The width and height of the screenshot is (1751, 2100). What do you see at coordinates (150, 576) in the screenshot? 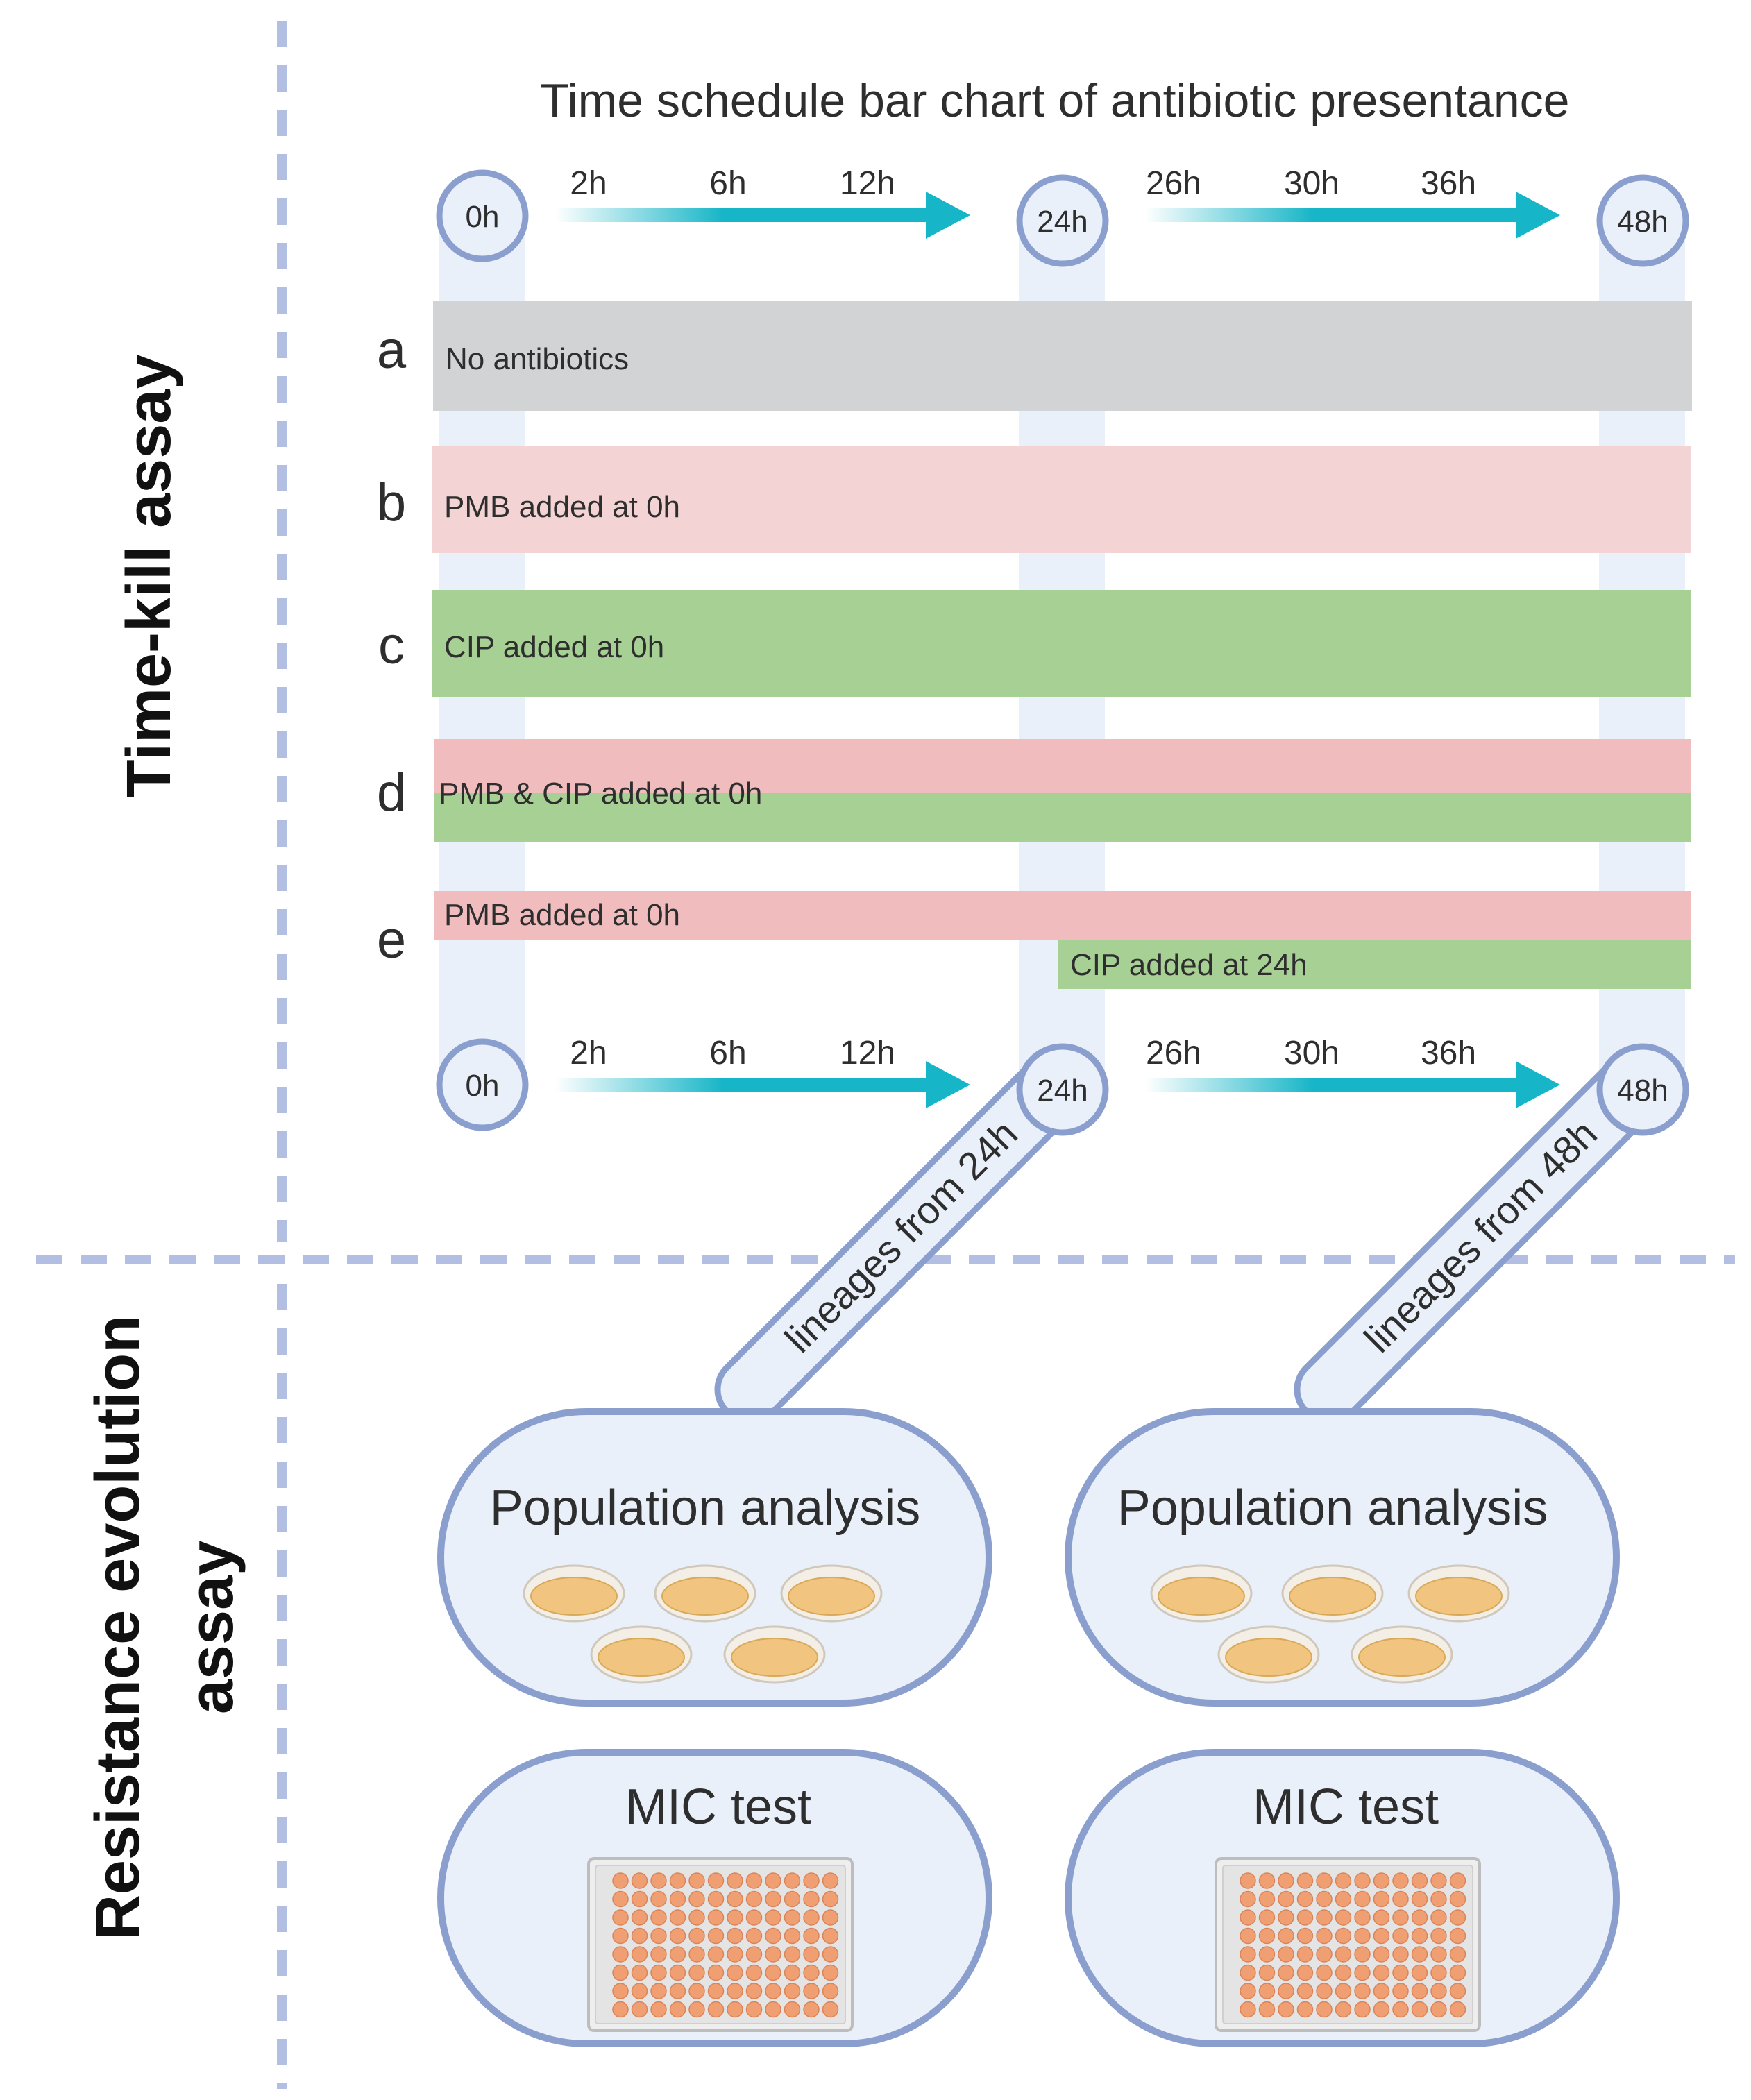
I see `section-label-time-kill: Time-kill assay` at bounding box center [150, 576].